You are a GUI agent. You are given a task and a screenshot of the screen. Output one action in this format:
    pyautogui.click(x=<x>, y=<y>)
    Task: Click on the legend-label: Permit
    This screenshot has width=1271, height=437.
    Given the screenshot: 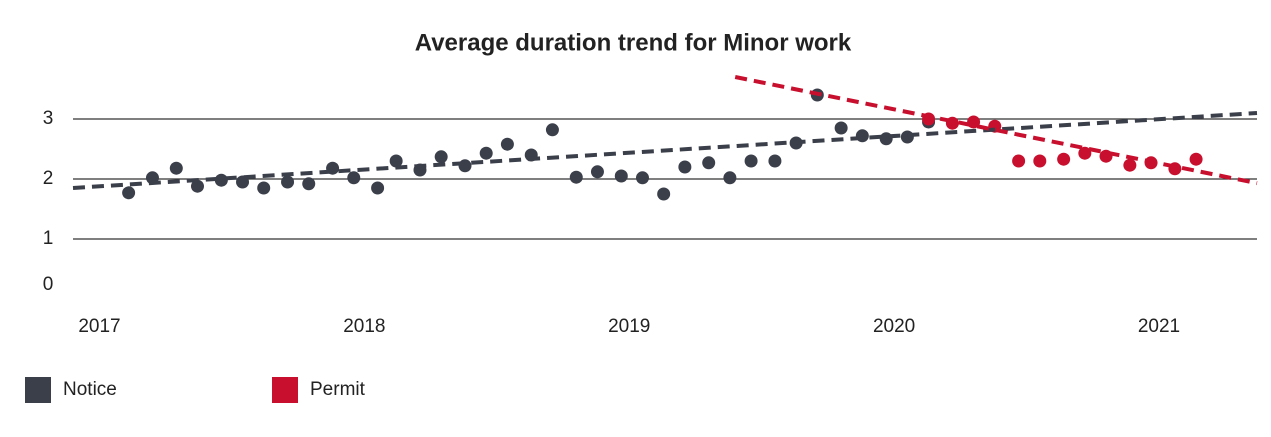 What is the action you would take?
    pyautogui.click(x=338, y=389)
    